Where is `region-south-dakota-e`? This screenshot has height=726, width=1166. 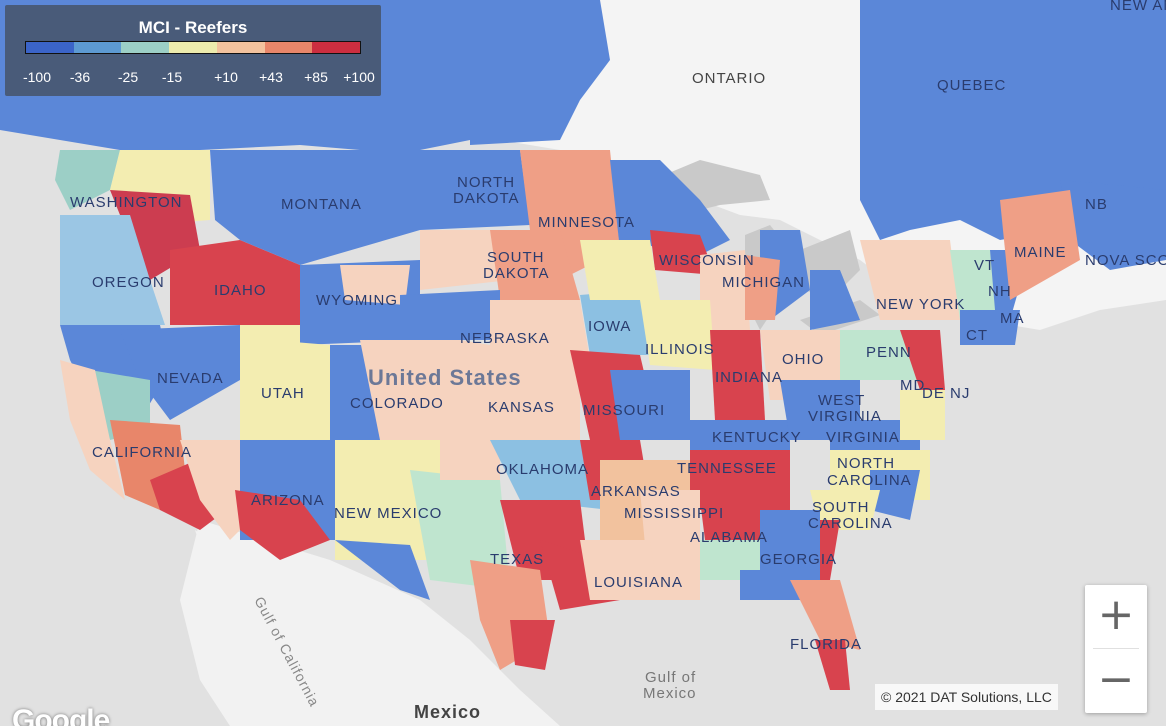 region-south-dakota-e is located at coordinates (535, 265).